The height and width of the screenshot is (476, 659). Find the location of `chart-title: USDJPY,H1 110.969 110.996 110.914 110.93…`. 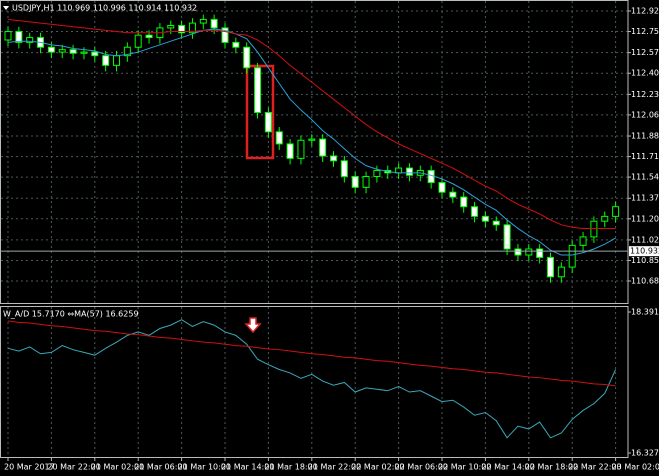

chart-title: USDJPY,H1 110.969 110.996 110.914 110.93… is located at coordinates (104, 8).